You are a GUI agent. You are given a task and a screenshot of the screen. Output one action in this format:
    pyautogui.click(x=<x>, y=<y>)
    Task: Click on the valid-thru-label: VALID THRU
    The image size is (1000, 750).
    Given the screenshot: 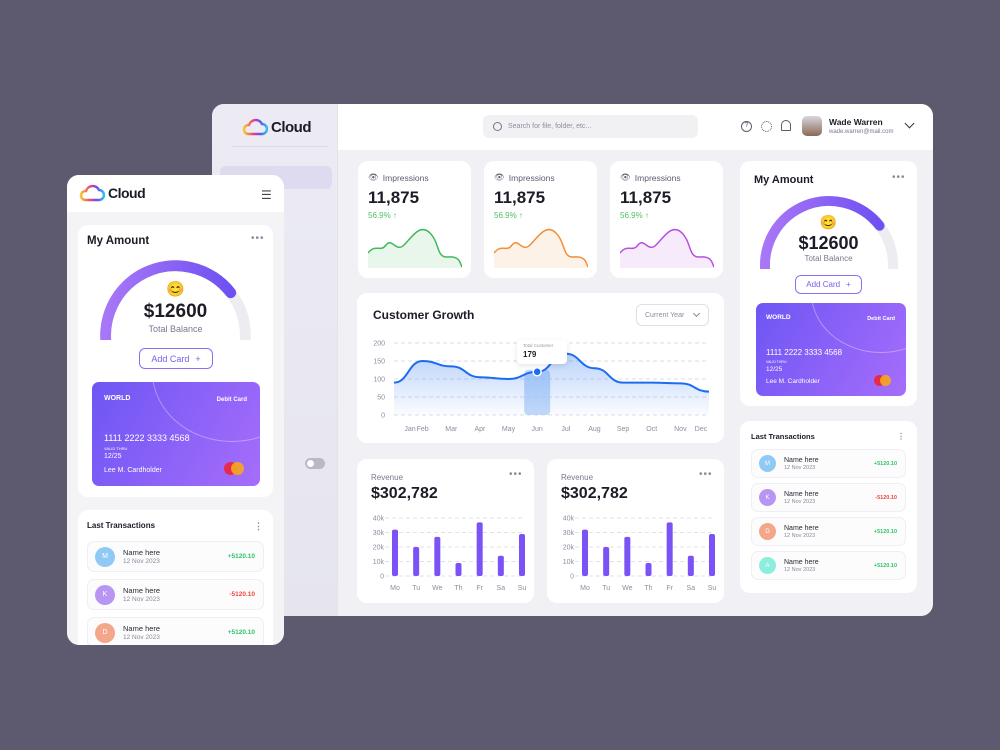 What is the action you would take?
    pyautogui.click(x=776, y=362)
    